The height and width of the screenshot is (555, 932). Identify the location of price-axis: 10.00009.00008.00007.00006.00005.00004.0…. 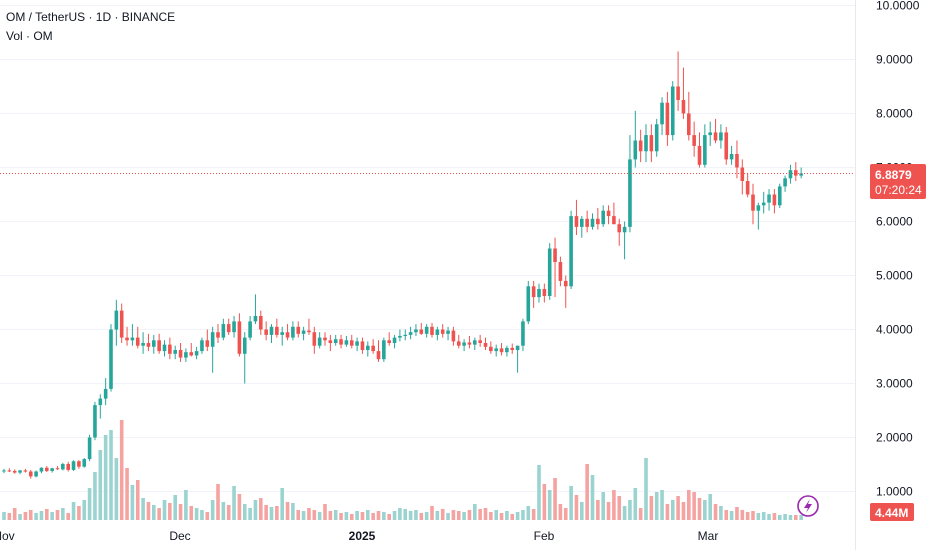
(898, 249).